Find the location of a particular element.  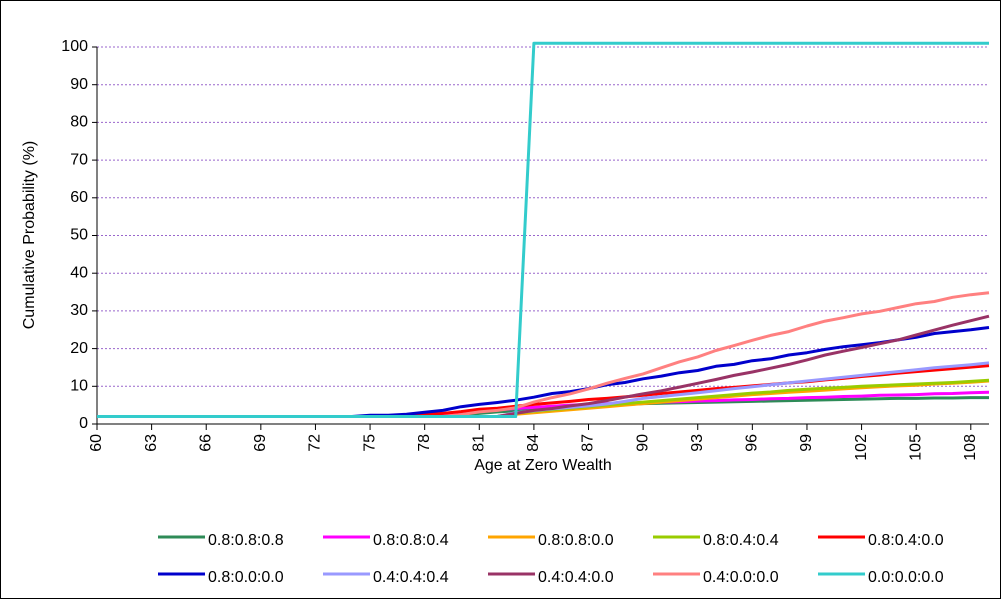

y-tick-label: 10 is located at coordinates (79, 386).